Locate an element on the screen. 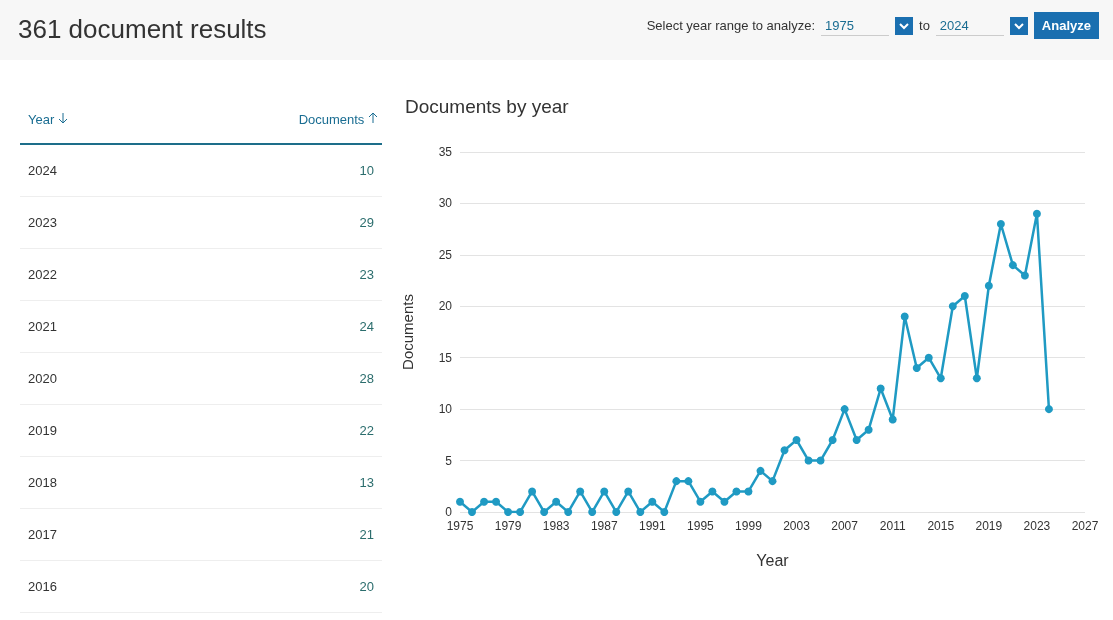 This screenshot has height=620, width=1113. text: 23 is located at coordinates (366, 274).